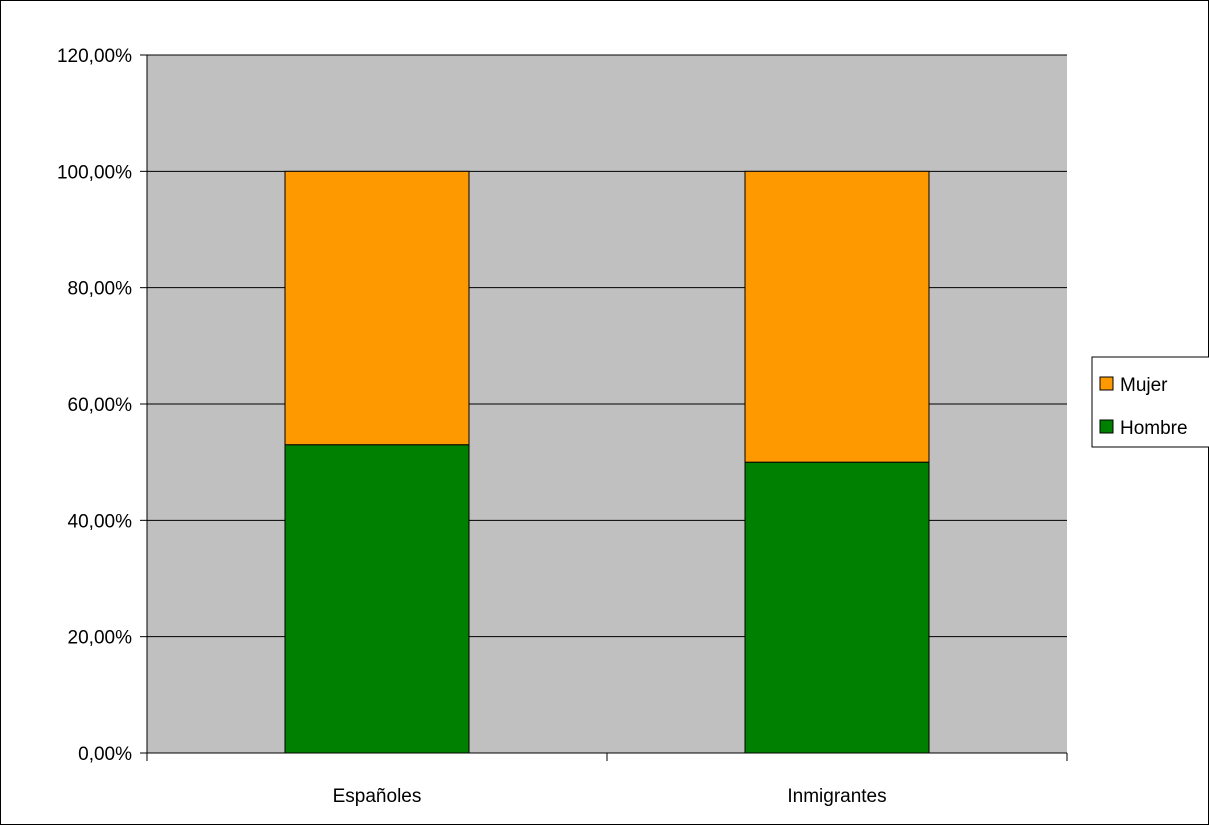 This screenshot has height=826, width=1209. I want to click on legend-swatch-mujer, so click(1106, 383).